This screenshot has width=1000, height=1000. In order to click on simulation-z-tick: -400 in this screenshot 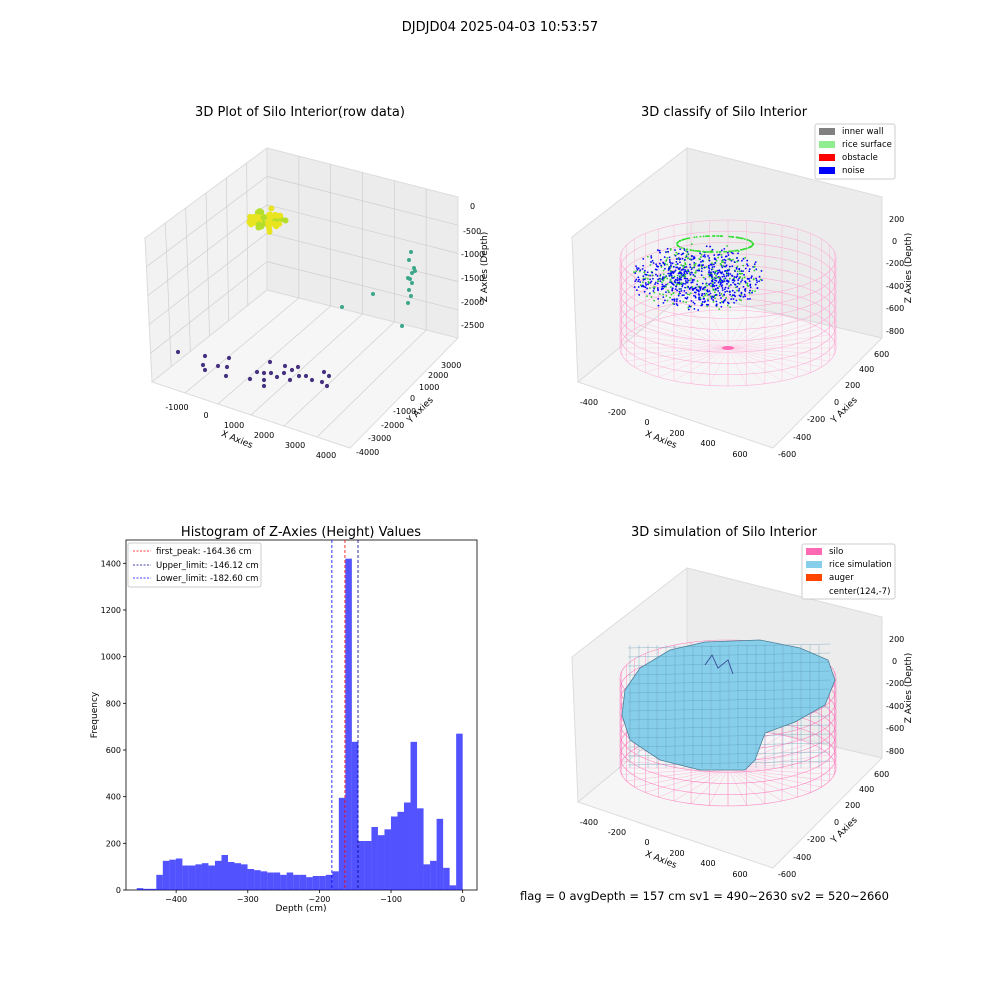, I will do `click(895, 706)`.